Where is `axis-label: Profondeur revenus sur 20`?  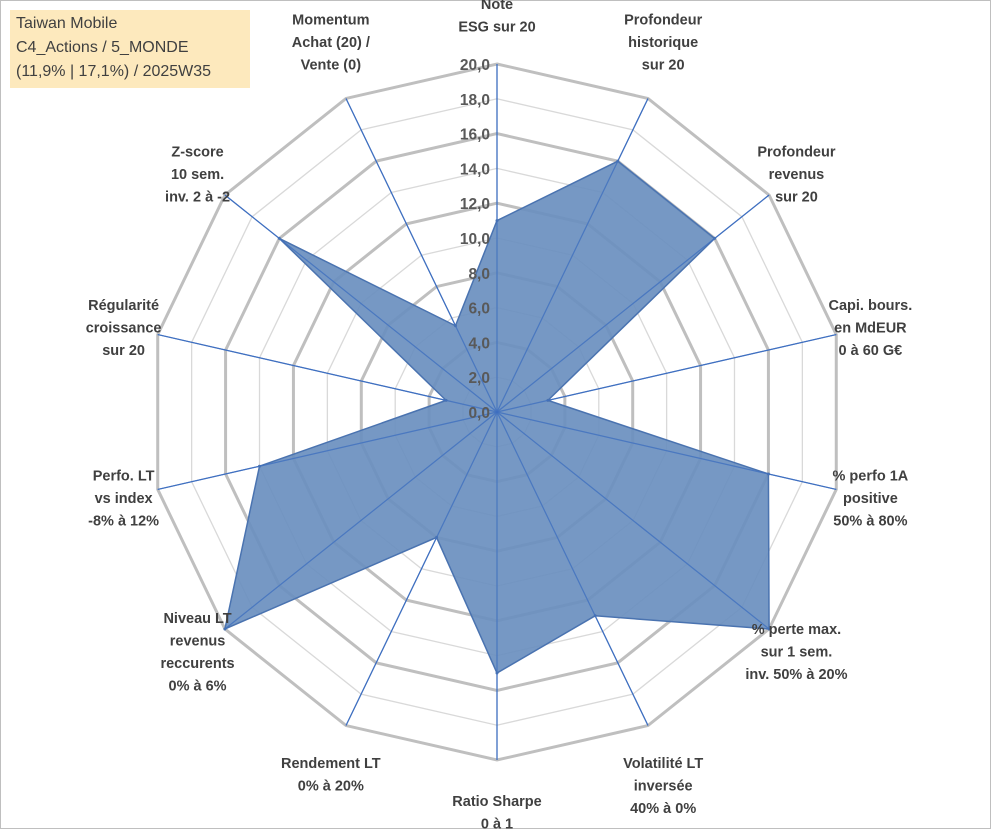 axis-label: Profondeur revenus sur 20 is located at coordinates (796, 174).